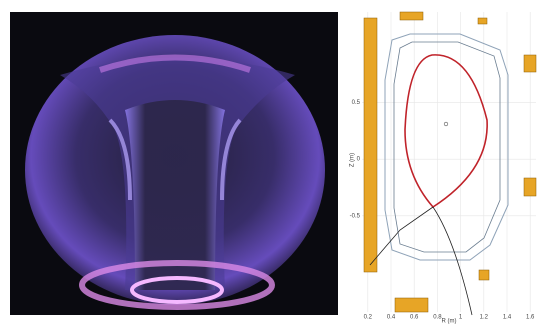  Describe the element at coordinates (353, 160) in the screenshot. I see `y-axis-label: Z (m)` at that location.